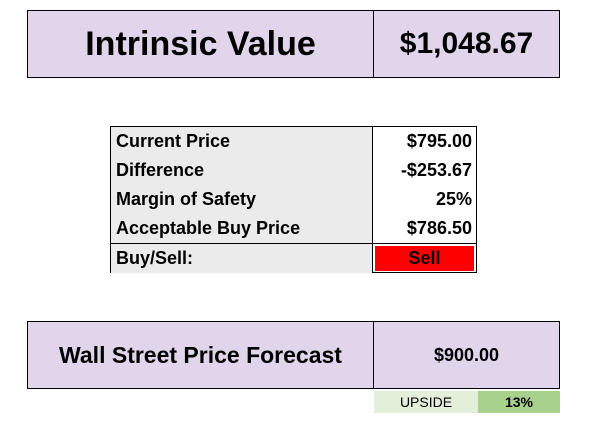  I want to click on difference-label: Difference, so click(242, 170).